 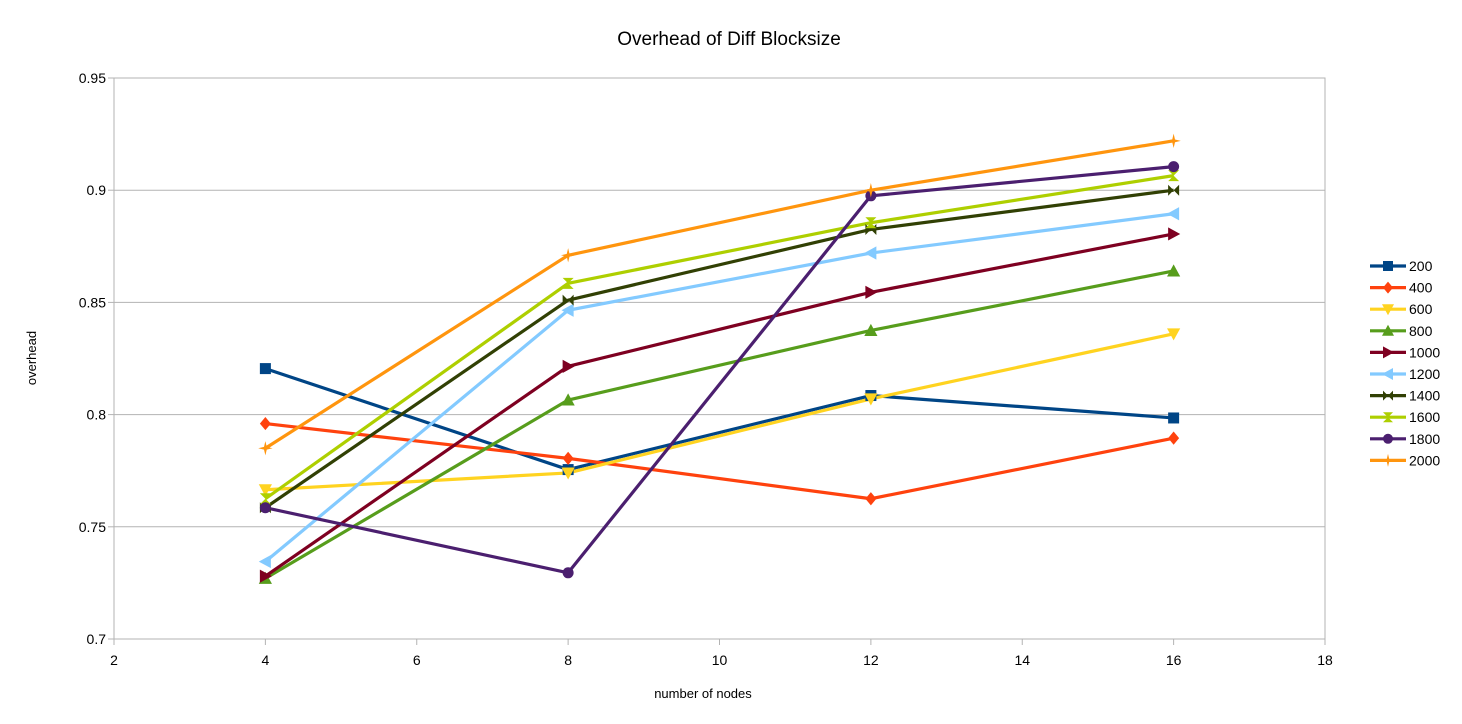 I want to click on y-tick-label-4: 0.9, so click(x=97, y=190).